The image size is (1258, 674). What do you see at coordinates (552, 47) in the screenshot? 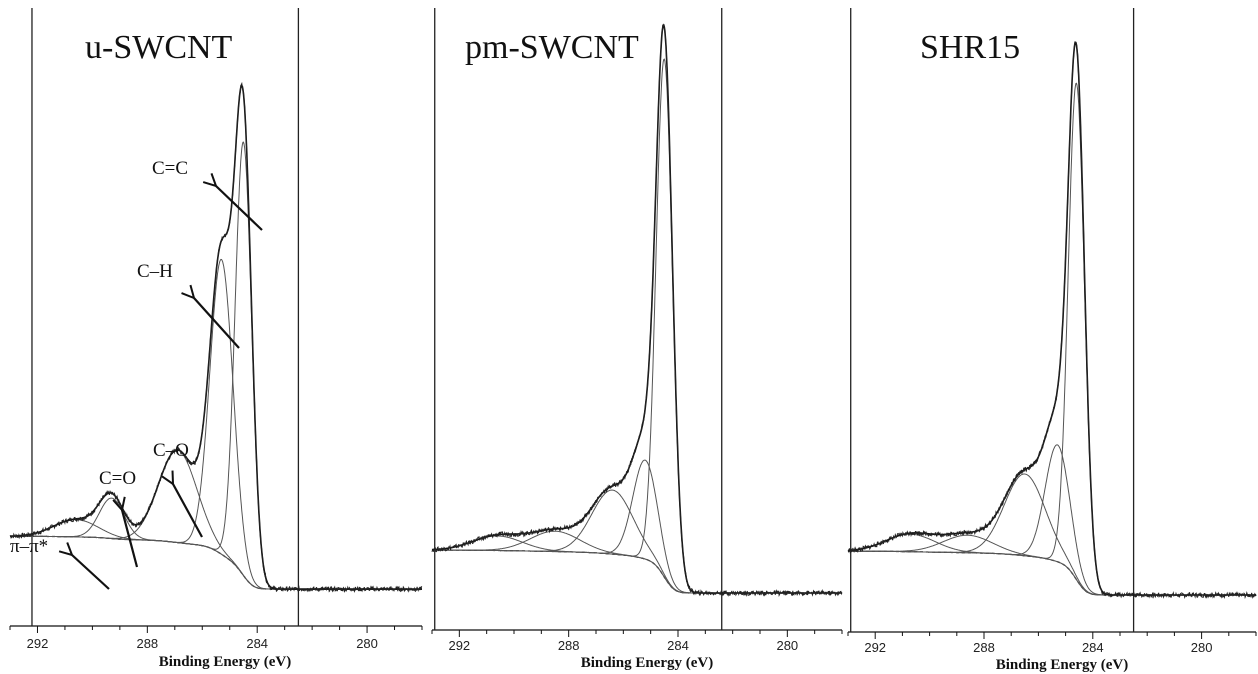
I see `panel-title: pm-SWCNT` at bounding box center [552, 47].